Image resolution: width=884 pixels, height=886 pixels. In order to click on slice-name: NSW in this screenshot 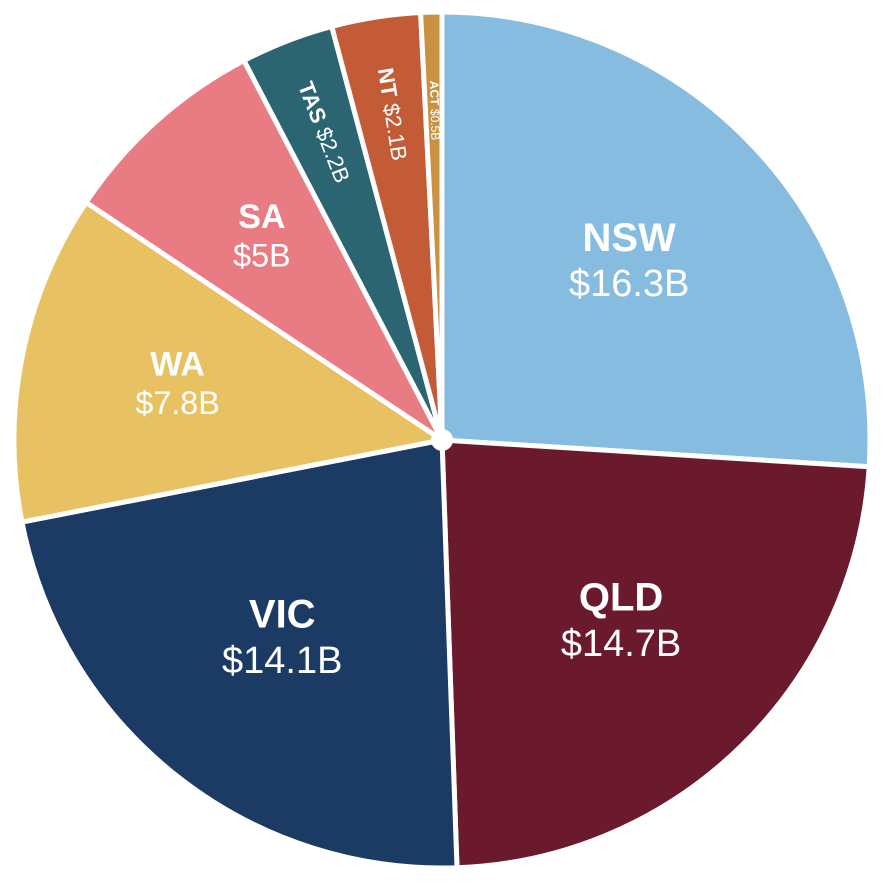, I will do `click(630, 238)`.